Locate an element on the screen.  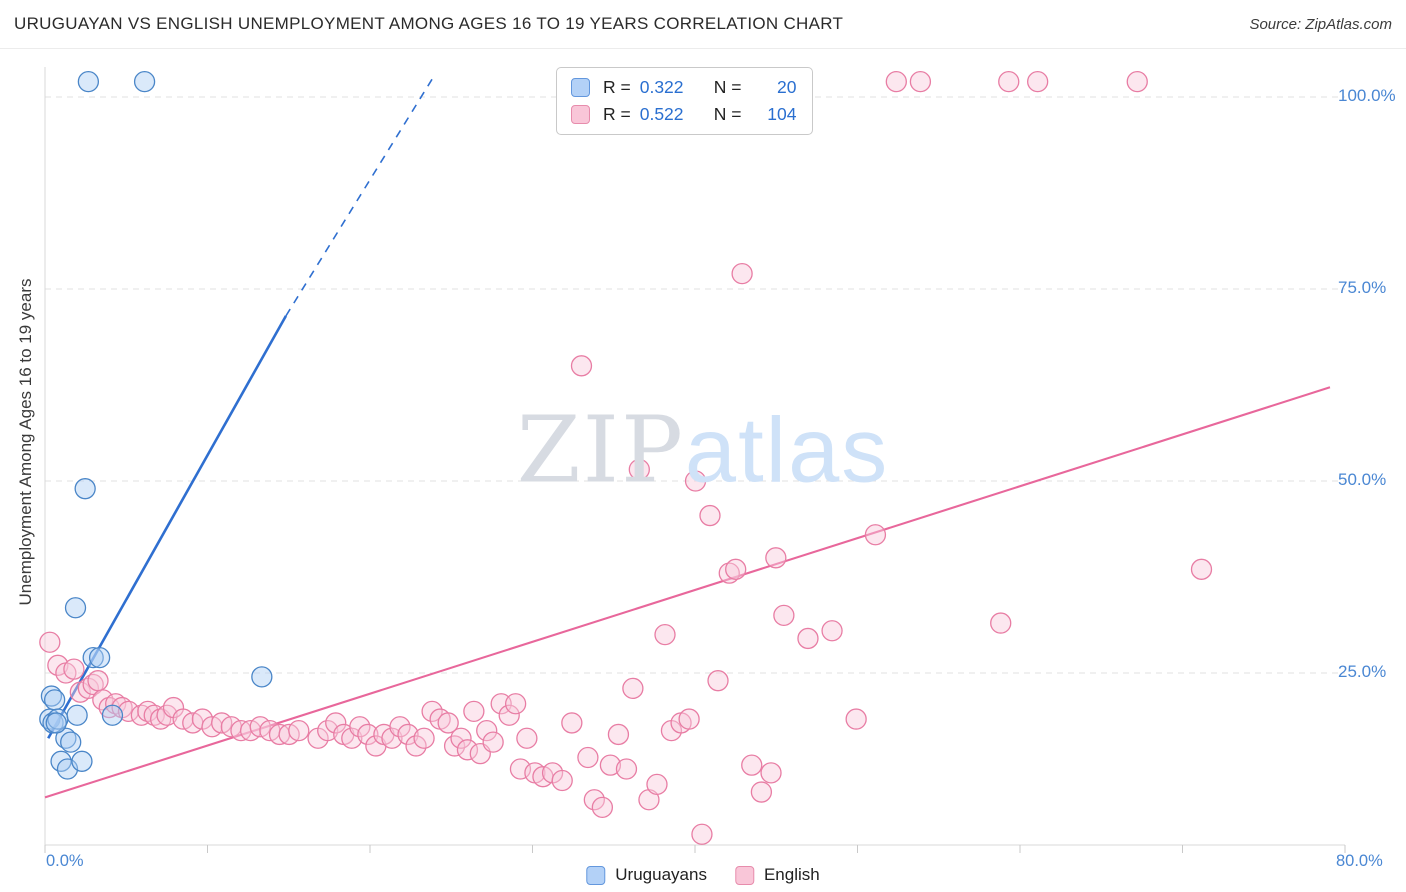
source-label: Source: ZipAtlas.com is located at coordinates (1320, 24).